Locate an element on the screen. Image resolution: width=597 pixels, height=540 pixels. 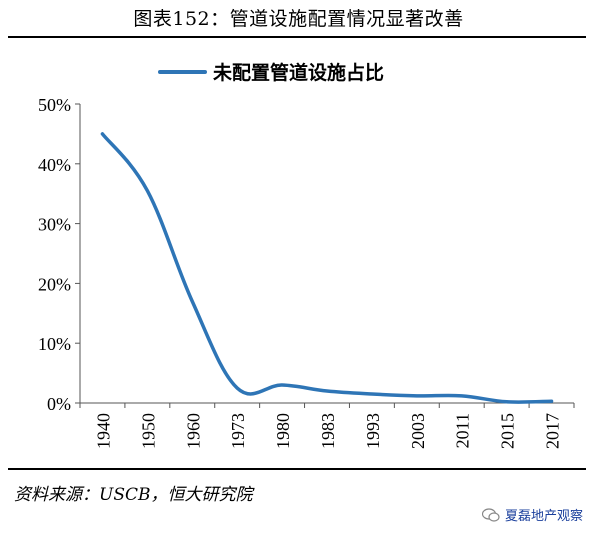
legend-label: 未配置管道设施占比 is located at coordinates (298, 72).